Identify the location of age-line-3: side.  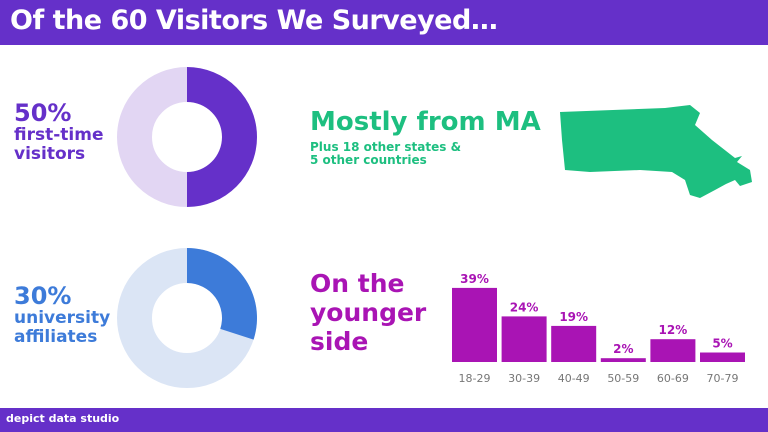
(339, 341).